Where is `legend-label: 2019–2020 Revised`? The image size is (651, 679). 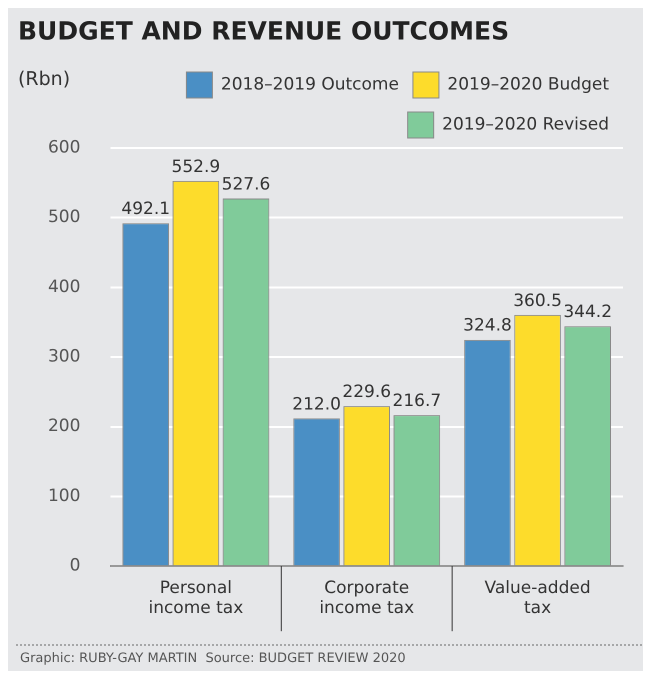 legend-label: 2019–2020 Revised is located at coordinates (526, 124).